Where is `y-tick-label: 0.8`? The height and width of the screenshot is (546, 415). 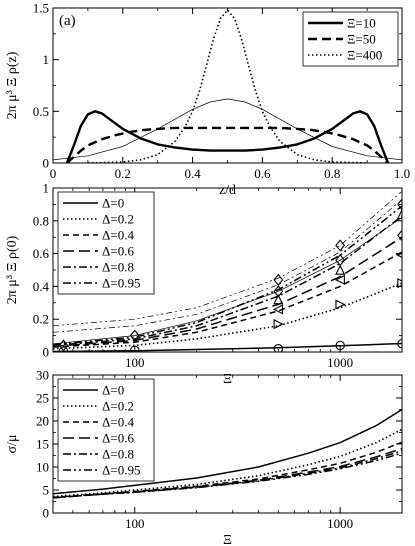 y-tick-label: 0.8 is located at coordinates (41, 220).